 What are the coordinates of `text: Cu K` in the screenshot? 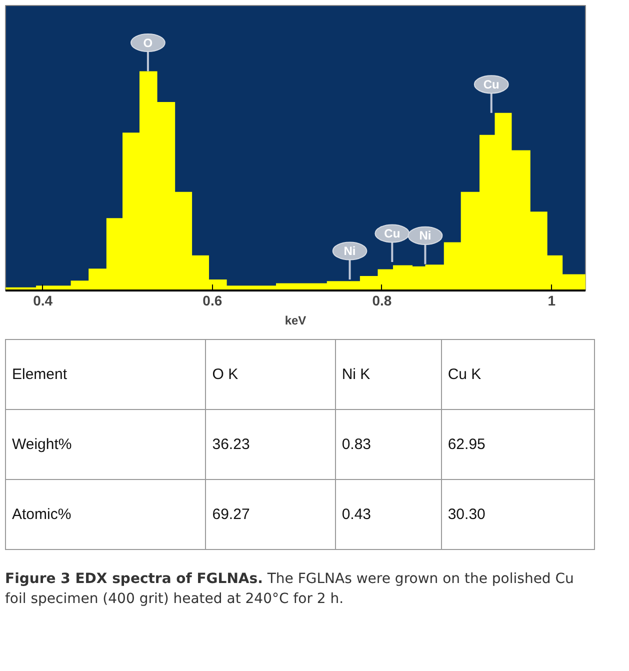 It's located at (517, 375).